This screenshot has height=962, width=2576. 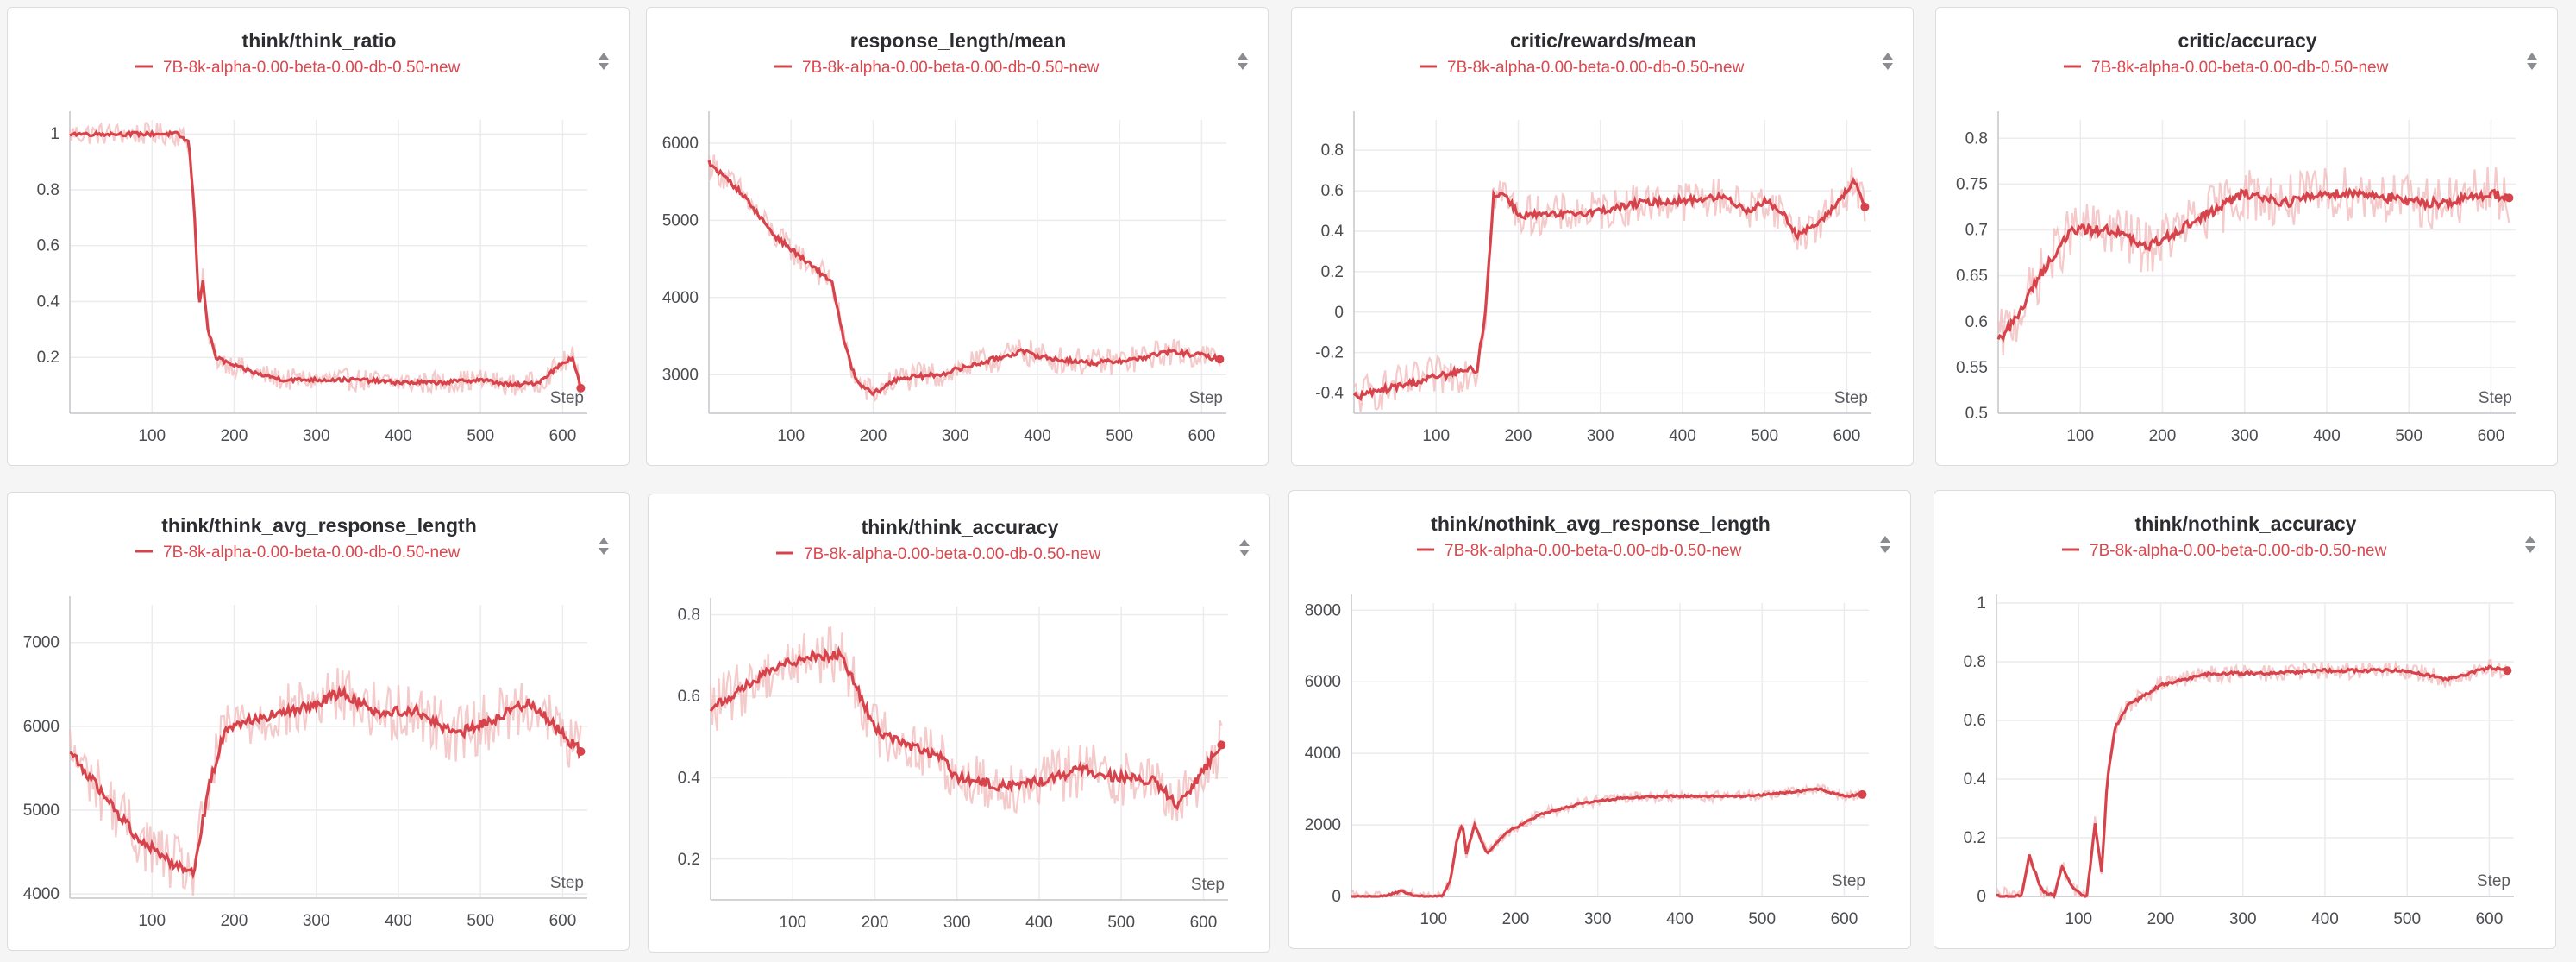 I want to click on chart-title: response_length/mean, so click(x=958, y=40).